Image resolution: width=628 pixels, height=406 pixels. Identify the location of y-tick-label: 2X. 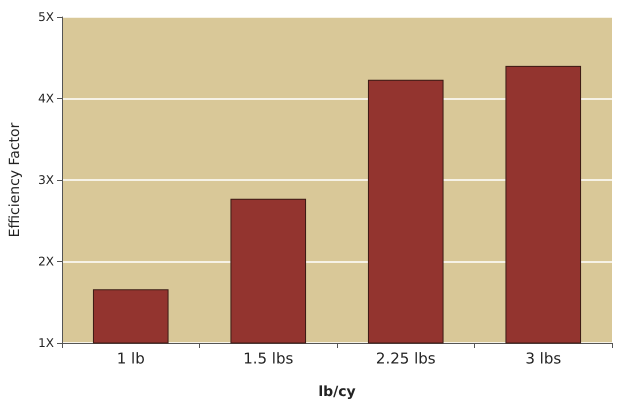
(46, 261).